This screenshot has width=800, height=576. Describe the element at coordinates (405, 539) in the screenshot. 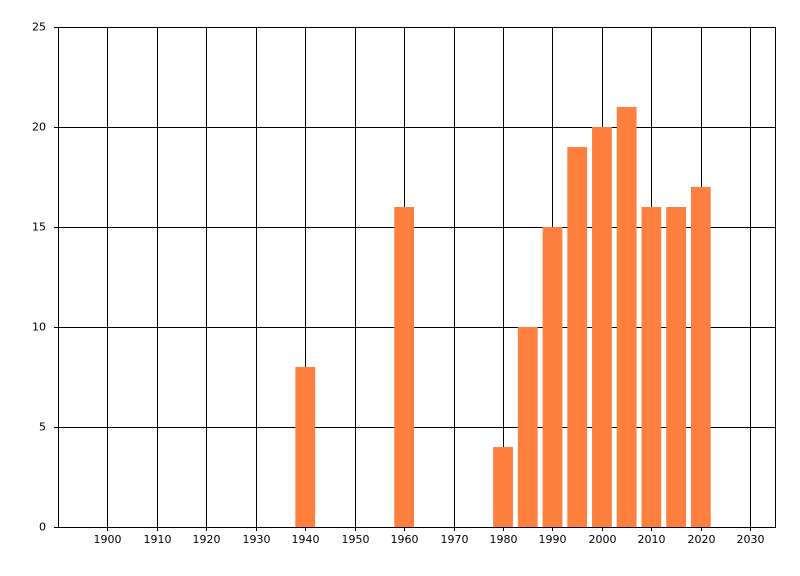

I see `x-tick-label: 1960` at that location.